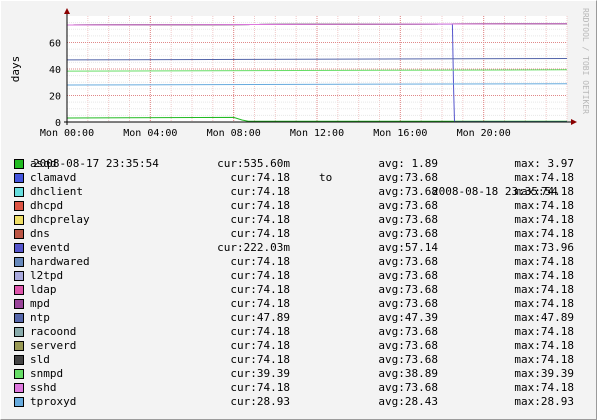 This screenshot has height=420, width=597. I want to click on series-line-sshd, so click(317, 24).